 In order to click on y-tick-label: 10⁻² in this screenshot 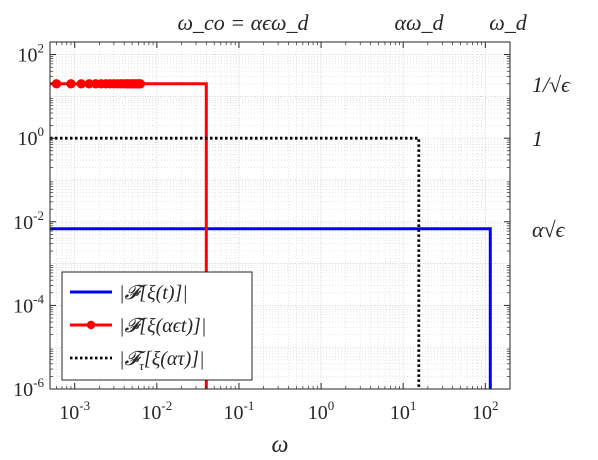, I will do `click(28, 221)`.